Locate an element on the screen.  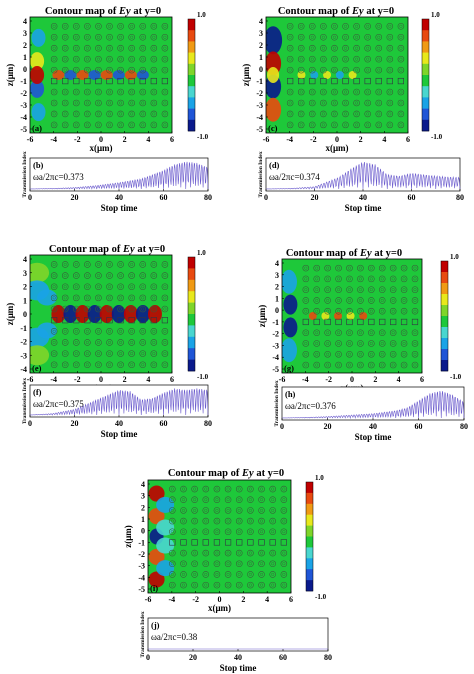
z-tick-label: 4 is located at coordinates (277, 263).